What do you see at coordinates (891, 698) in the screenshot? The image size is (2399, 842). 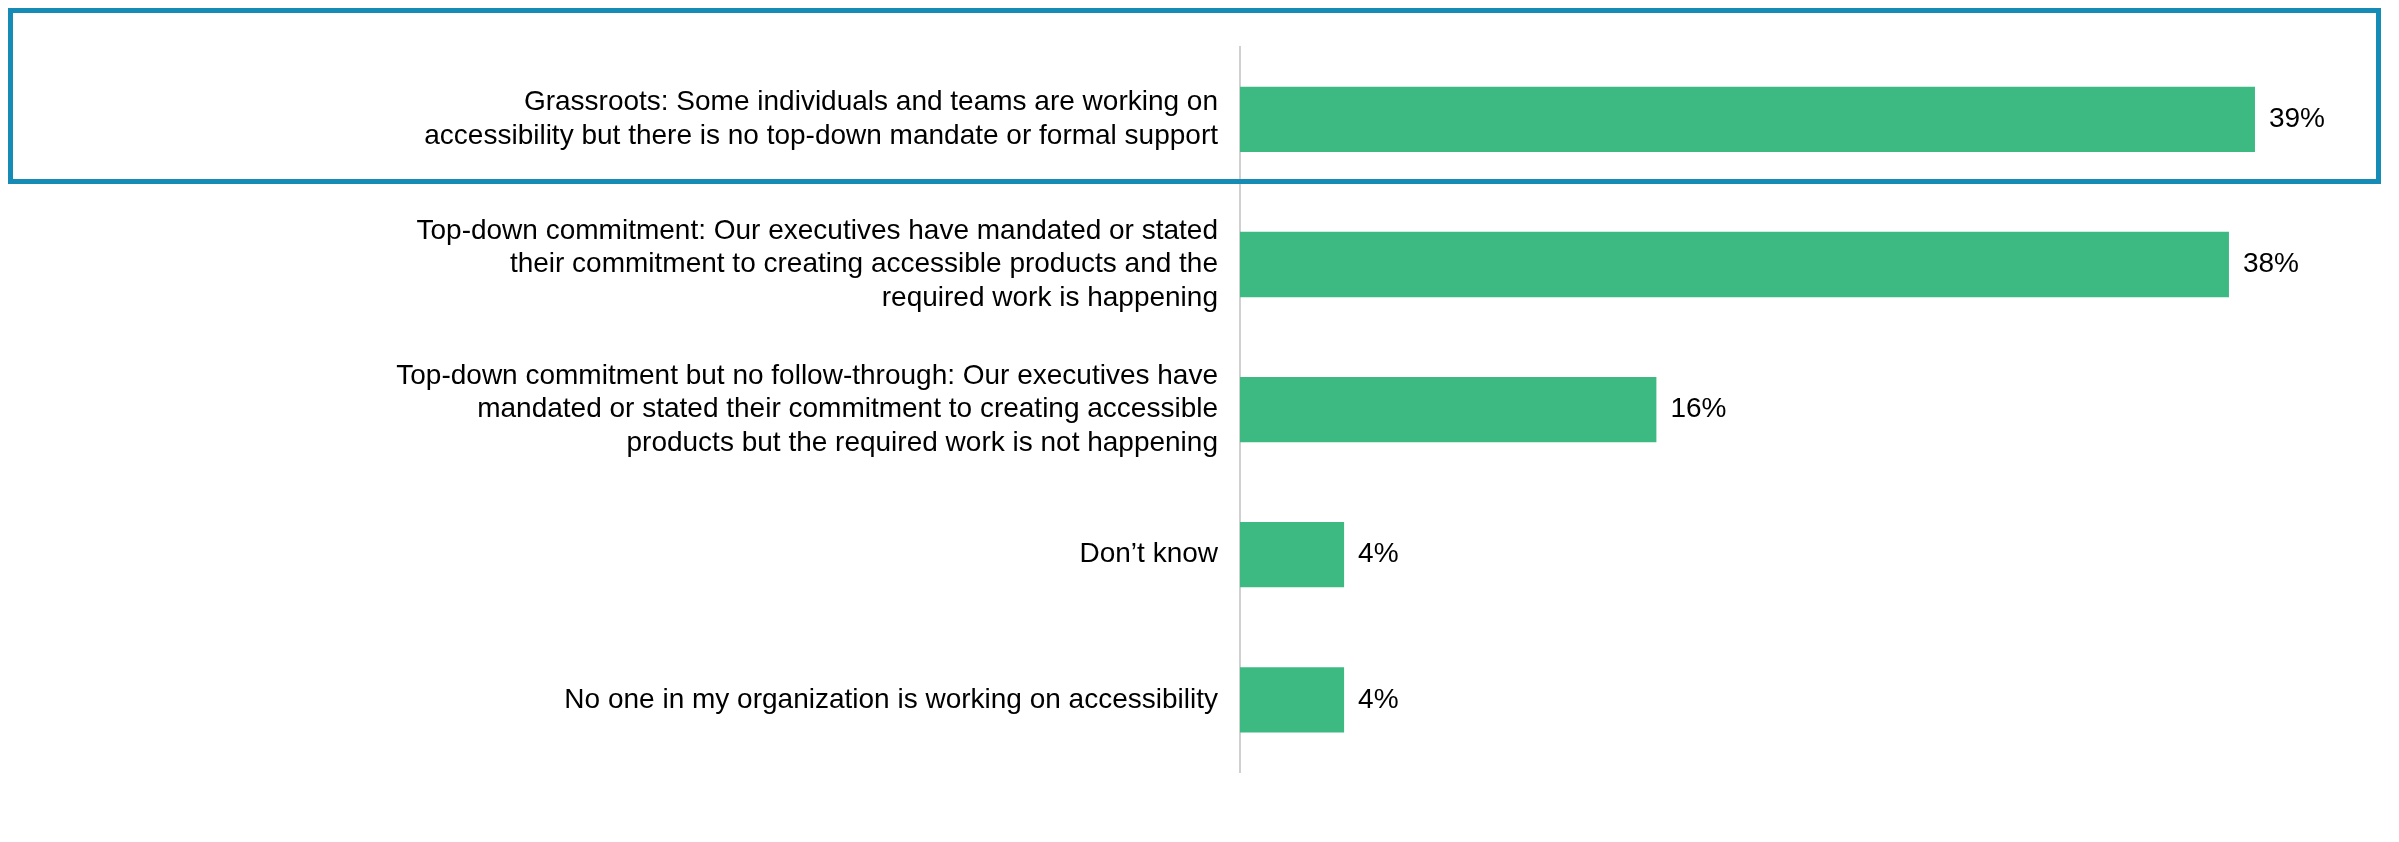 I see `y-tick-label: No one in my organization is working on accessibility` at bounding box center [891, 698].